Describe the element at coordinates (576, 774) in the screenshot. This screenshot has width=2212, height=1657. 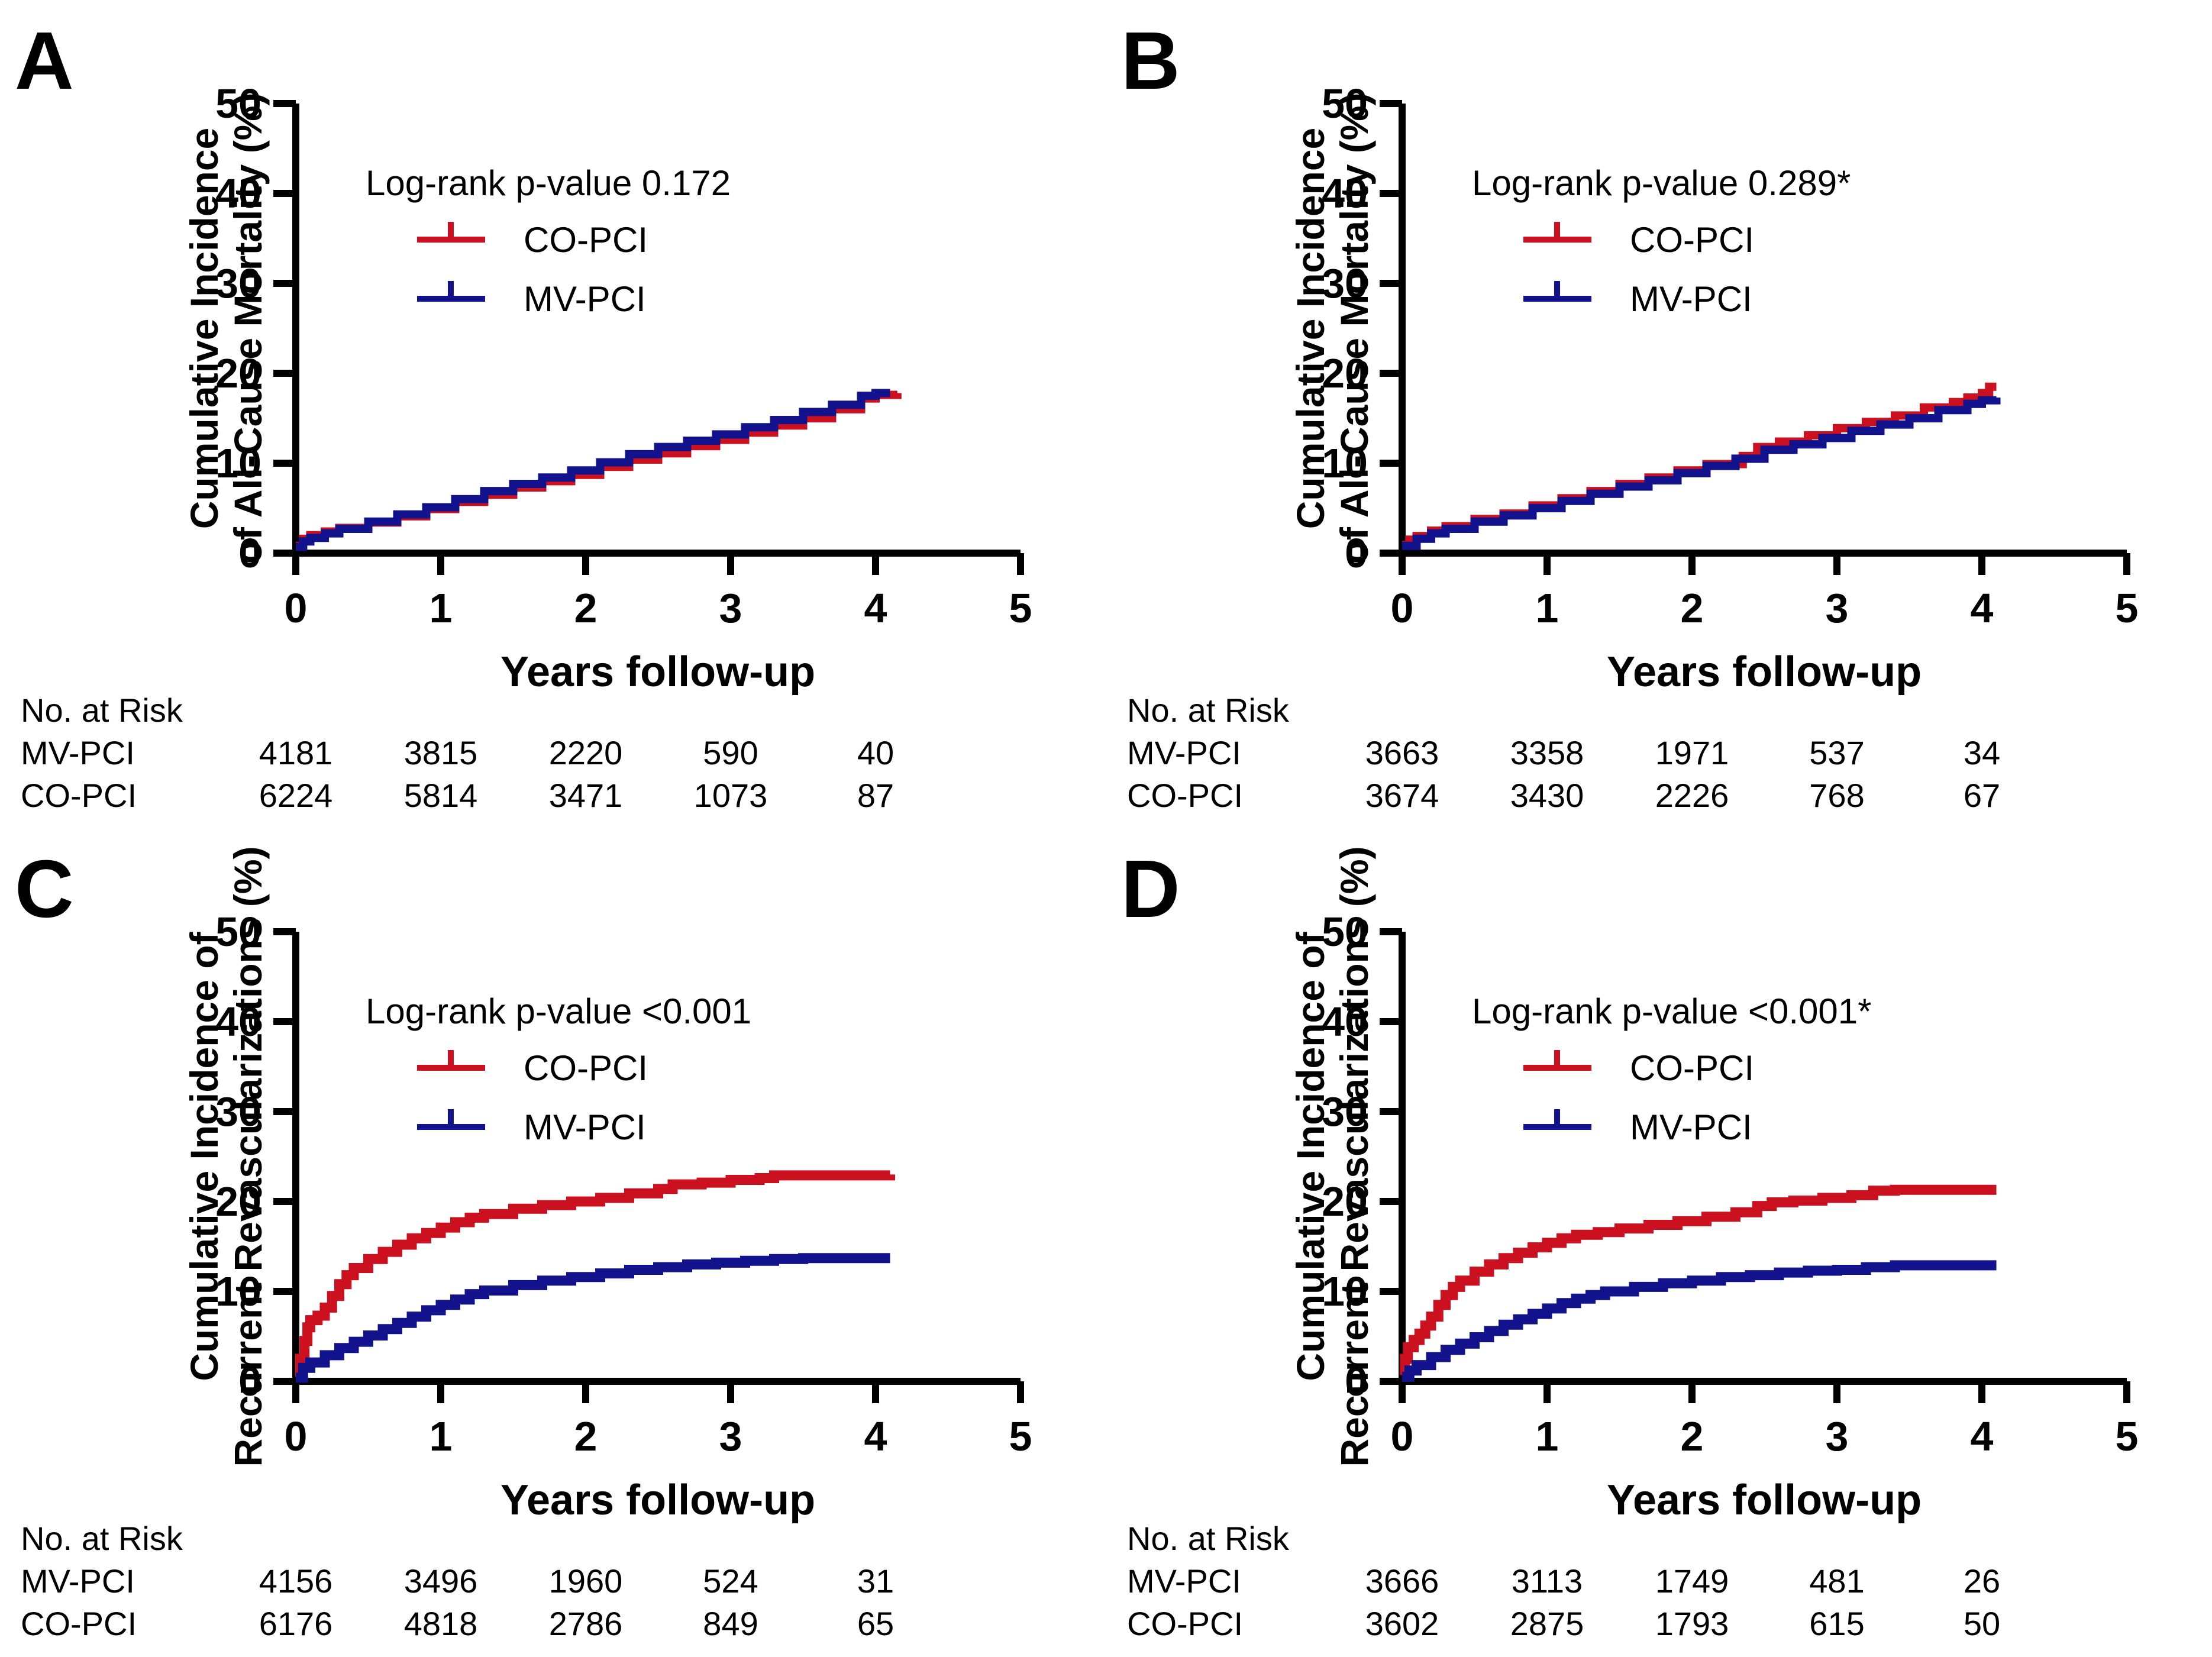
I see `risk-table-values: 4181 3815 2220 590 40 6224 5814 3471 1073 87` at that location.